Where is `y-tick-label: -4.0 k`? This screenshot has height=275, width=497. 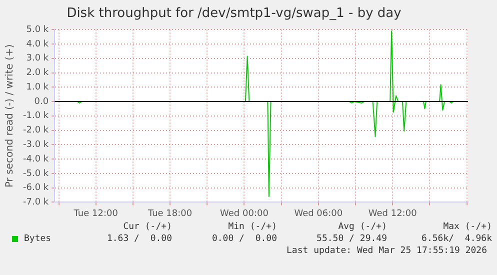
y-tick-label: -4.0 k is located at coordinates (36, 159).